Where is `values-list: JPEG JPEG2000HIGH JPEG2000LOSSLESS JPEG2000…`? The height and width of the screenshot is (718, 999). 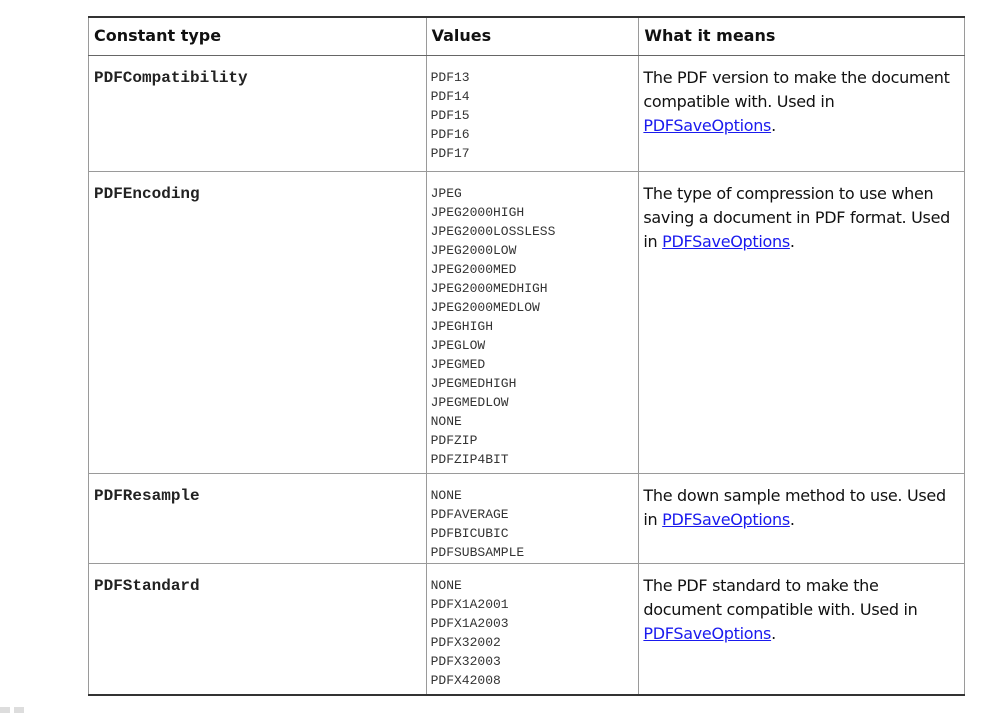 values-list: JPEG JPEG2000HIGH JPEG2000LOSSLESS JPEG2000… is located at coordinates (532, 322).